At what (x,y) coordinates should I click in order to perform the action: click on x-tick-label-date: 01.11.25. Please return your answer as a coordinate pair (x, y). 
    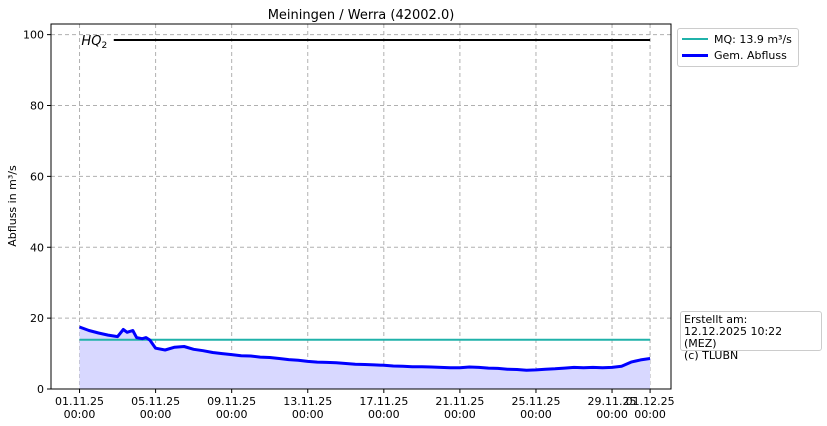
    Looking at the image, I should click on (79, 401).